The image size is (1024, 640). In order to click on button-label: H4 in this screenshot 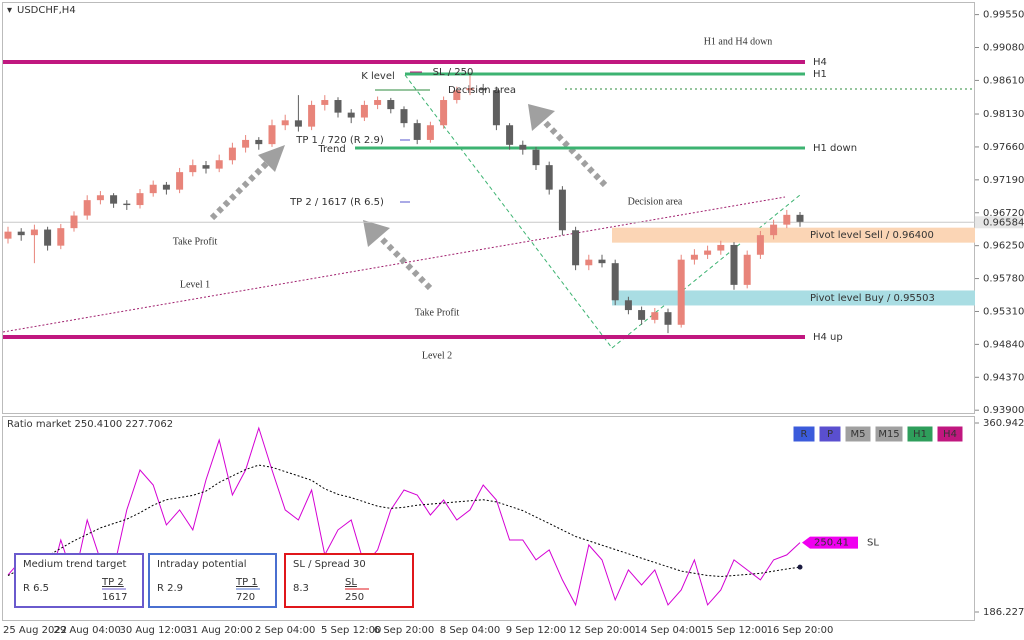, I will do `click(950, 434)`.